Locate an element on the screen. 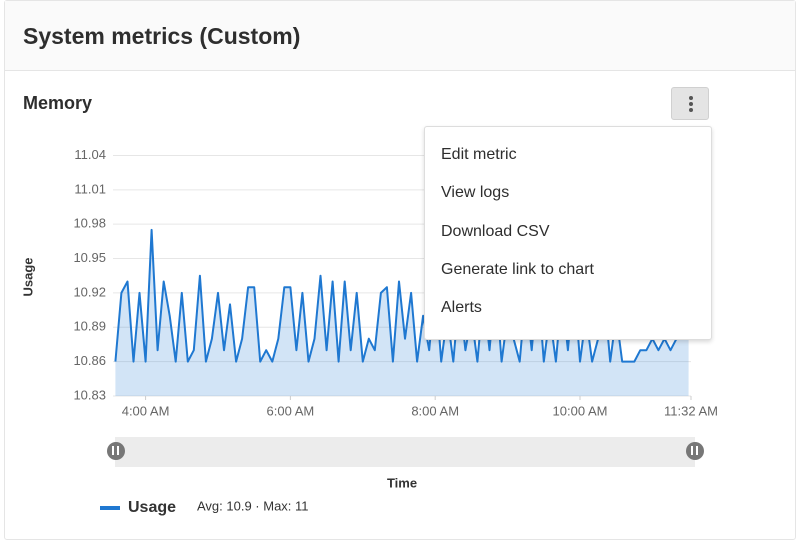 This screenshot has height=544, width=800. header-title: System metrics (Custom) is located at coordinates (162, 36).